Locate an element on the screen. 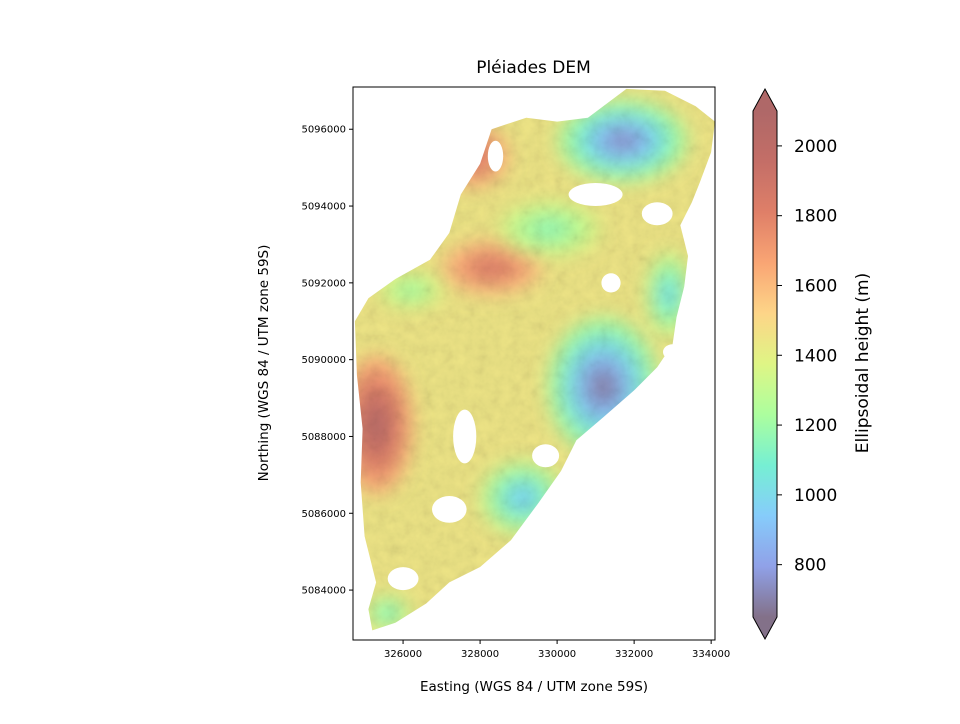  colorbar-tick-label: 800 is located at coordinates (810, 566).